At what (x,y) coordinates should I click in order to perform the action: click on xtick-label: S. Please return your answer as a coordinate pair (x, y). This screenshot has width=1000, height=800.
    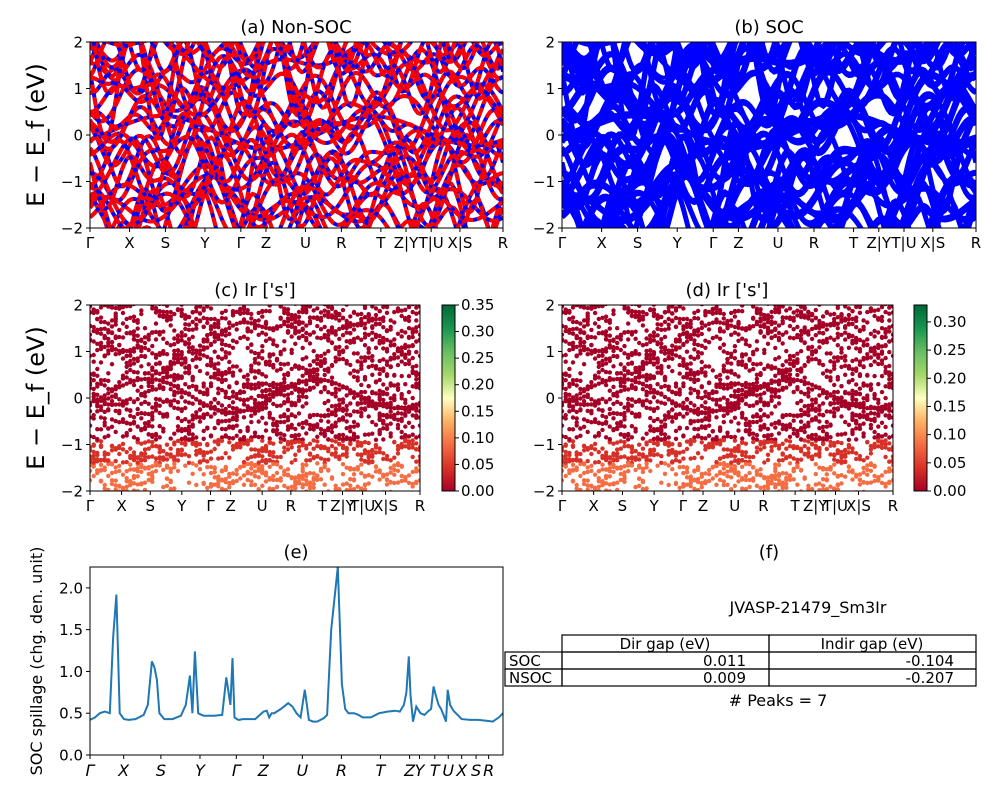
    Looking at the image, I should click on (150, 506).